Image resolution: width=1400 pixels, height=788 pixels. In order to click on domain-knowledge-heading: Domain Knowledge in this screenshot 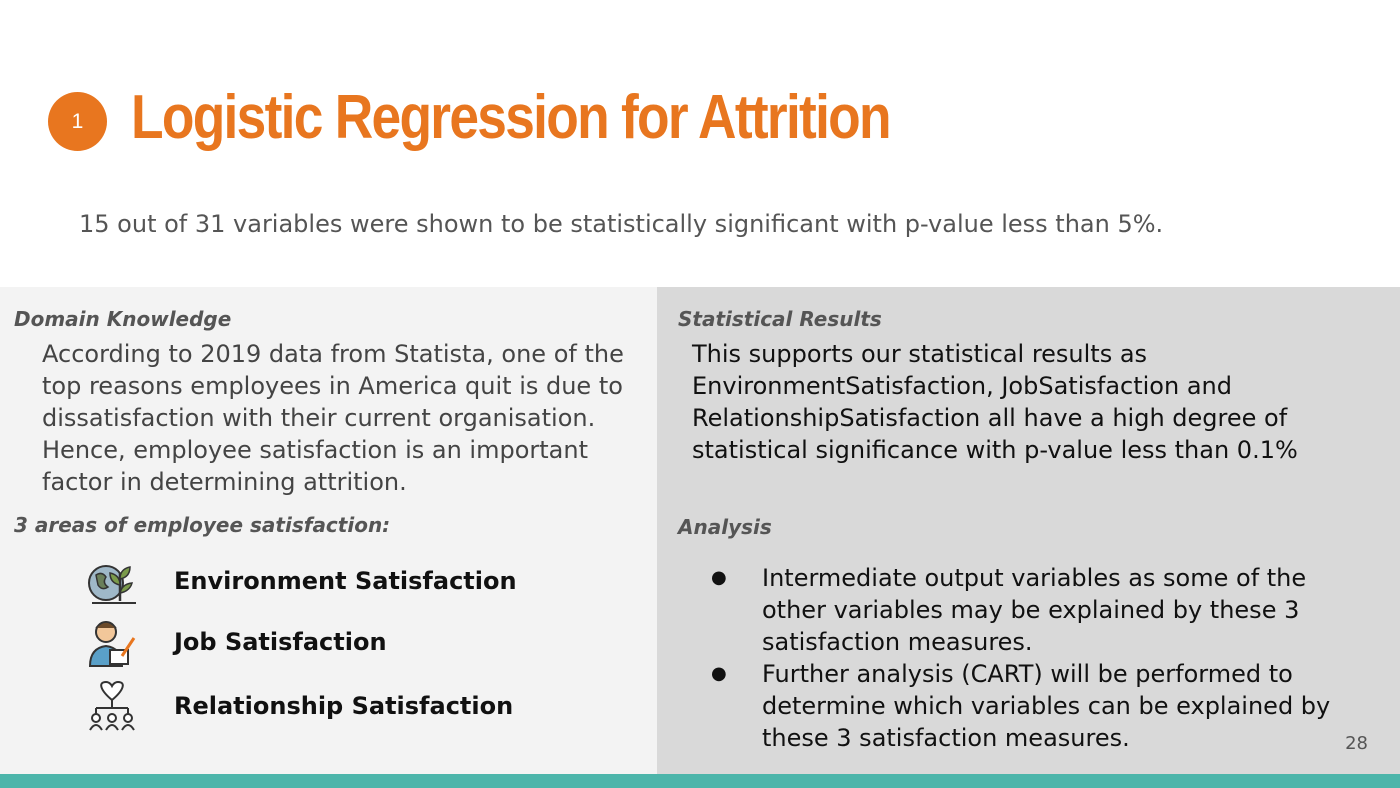, I will do `click(123, 319)`.